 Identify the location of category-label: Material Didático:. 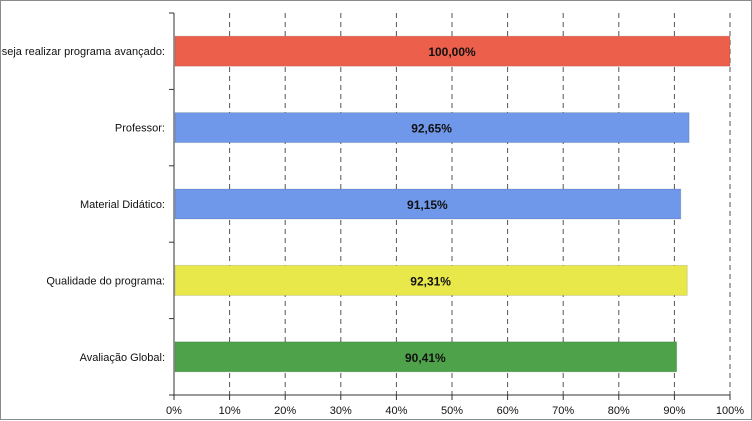
(122, 205).